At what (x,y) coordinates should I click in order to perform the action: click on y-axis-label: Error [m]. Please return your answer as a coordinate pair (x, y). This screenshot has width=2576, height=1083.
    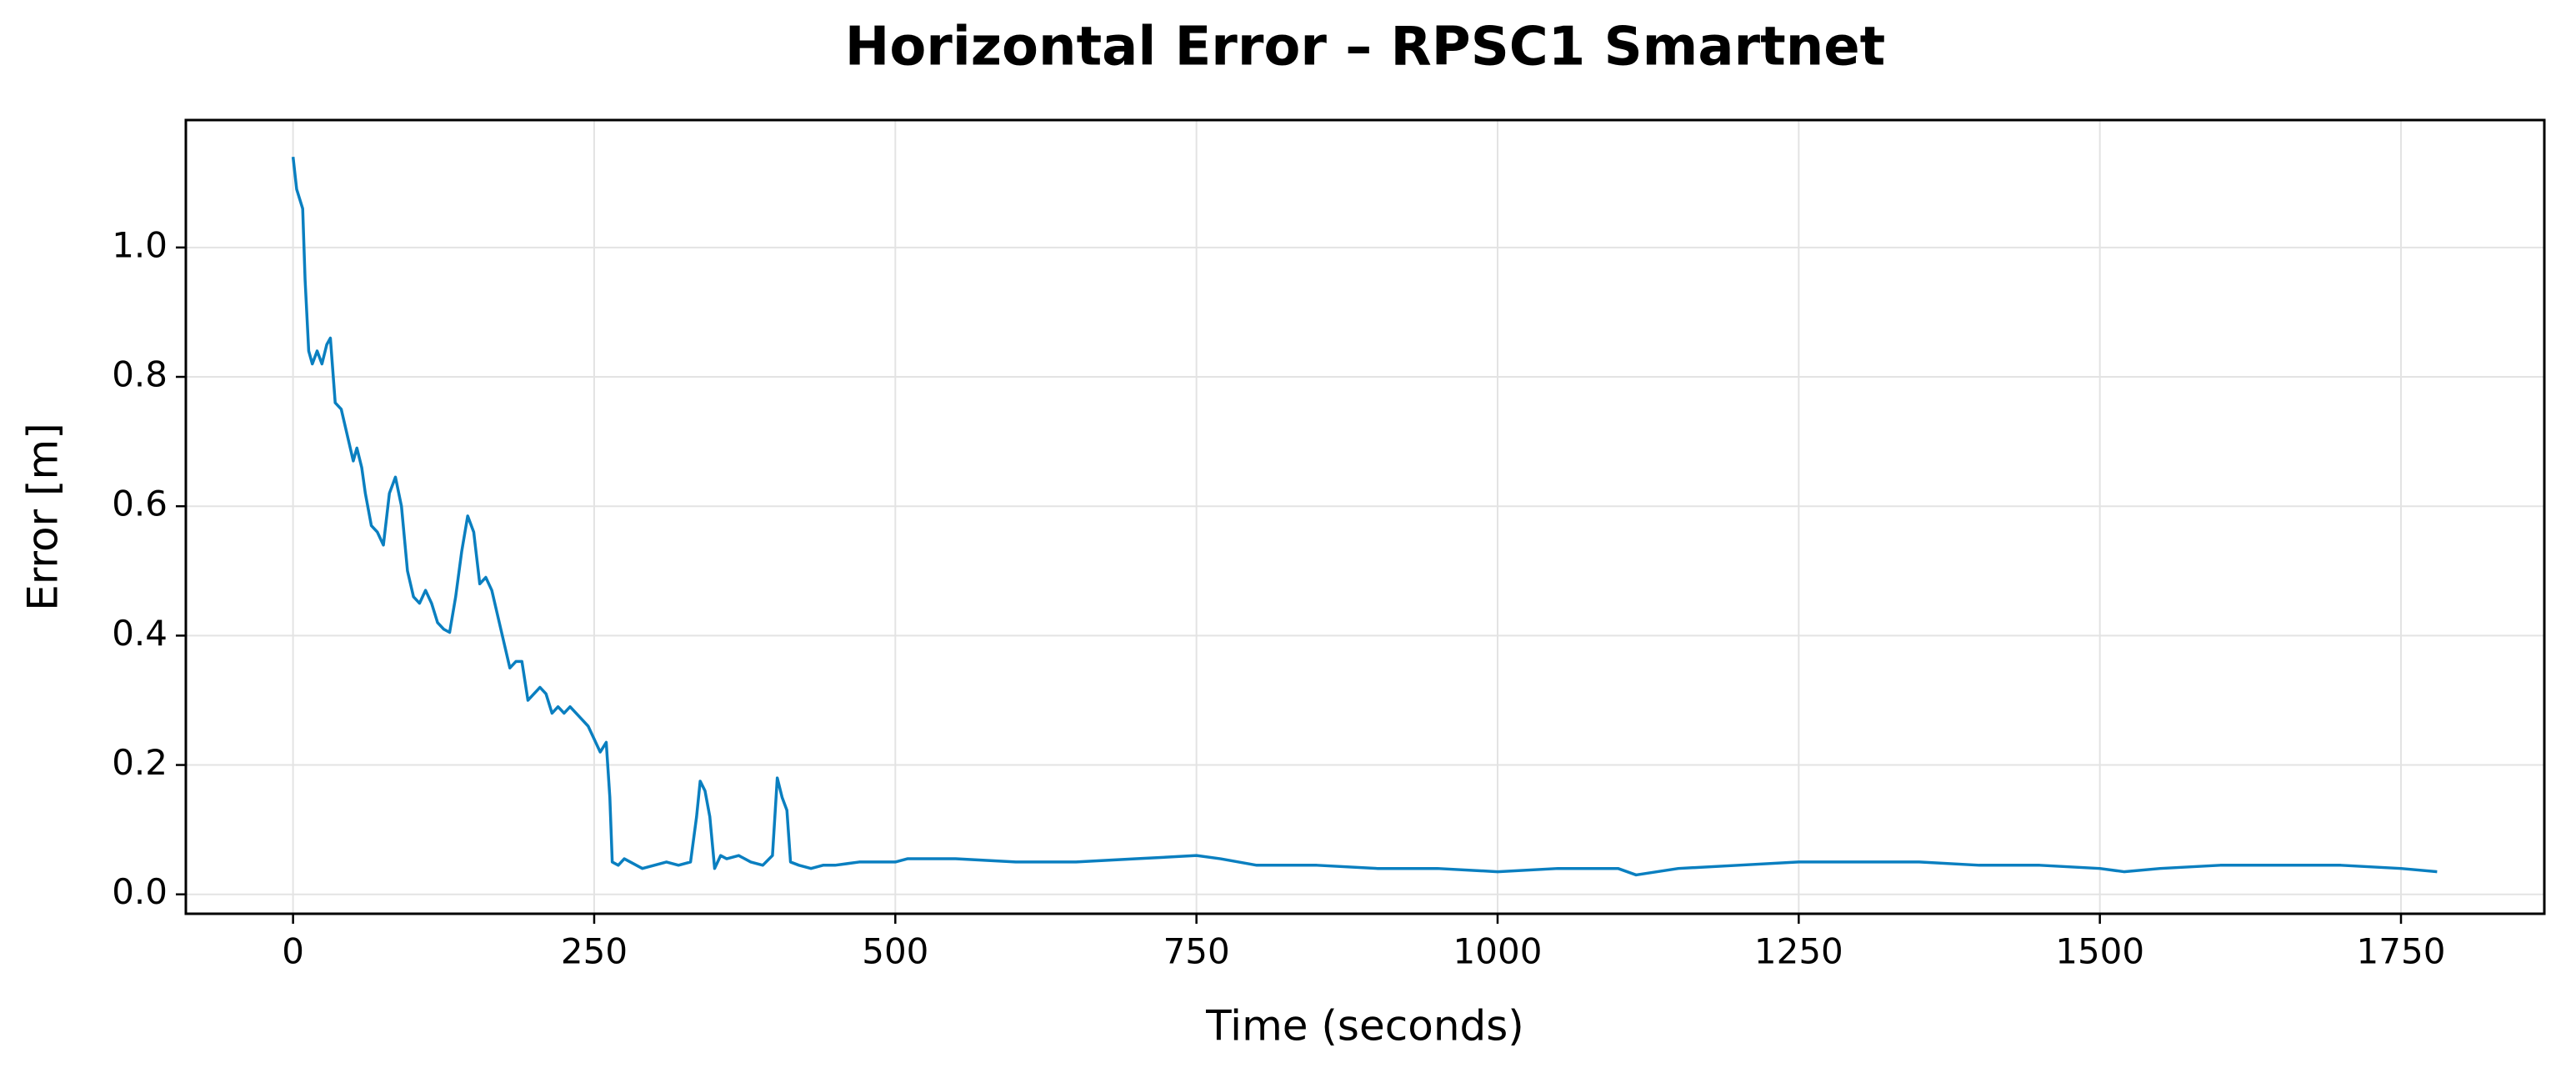
    Looking at the image, I should click on (44, 517).